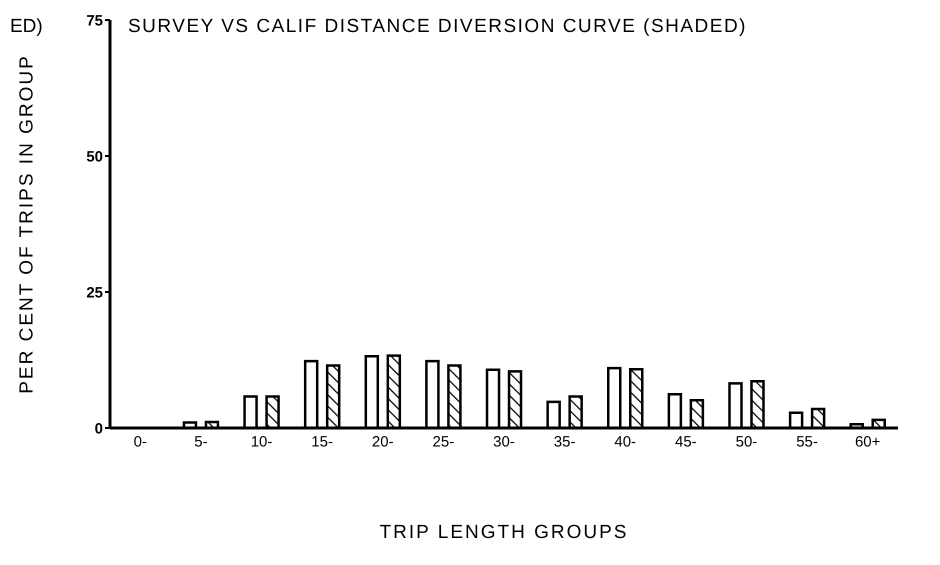 The width and height of the screenshot is (940, 565). Describe the element at coordinates (140, 442) in the screenshot. I see `x-tick-label: 0-` at that location.